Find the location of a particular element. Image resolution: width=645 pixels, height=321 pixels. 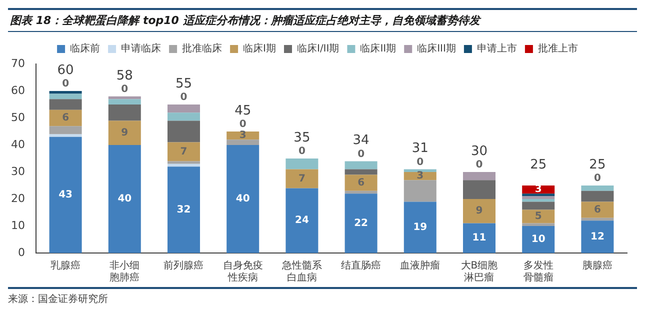

data-label: 10 is located at coordinates (538, 240).